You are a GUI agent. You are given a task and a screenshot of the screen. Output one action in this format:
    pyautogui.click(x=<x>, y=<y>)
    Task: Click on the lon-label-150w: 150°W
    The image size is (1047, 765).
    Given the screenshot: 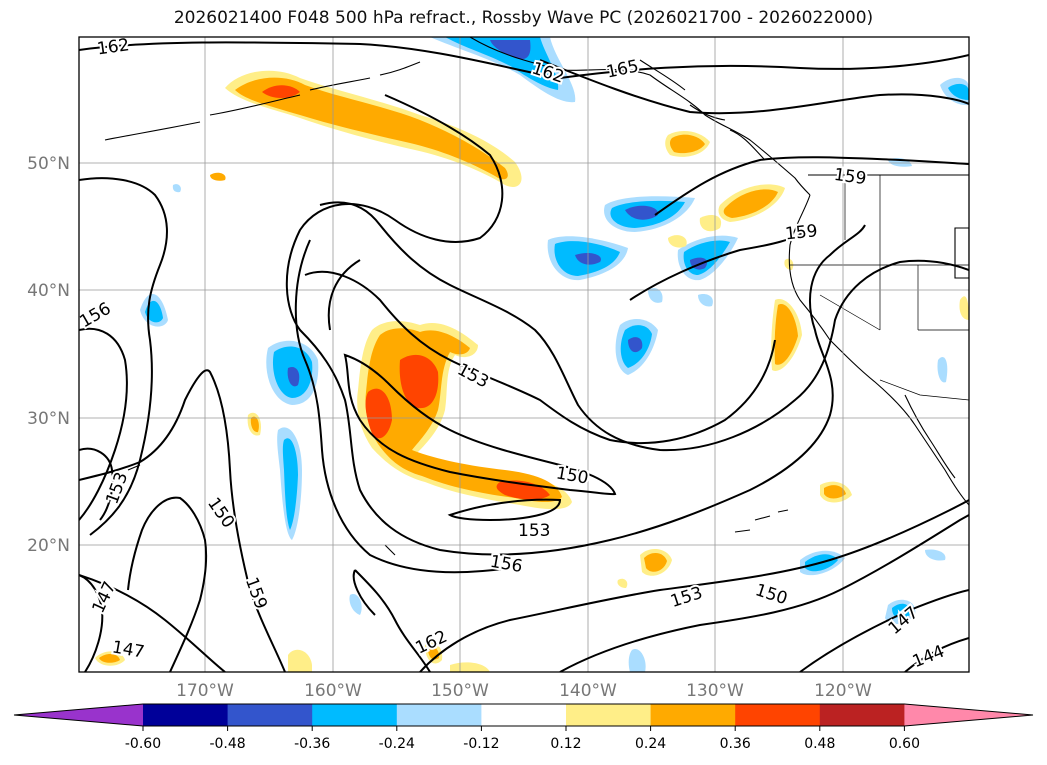 What is the action you would take?
    pyautogui.click(x=460, y=691)
    